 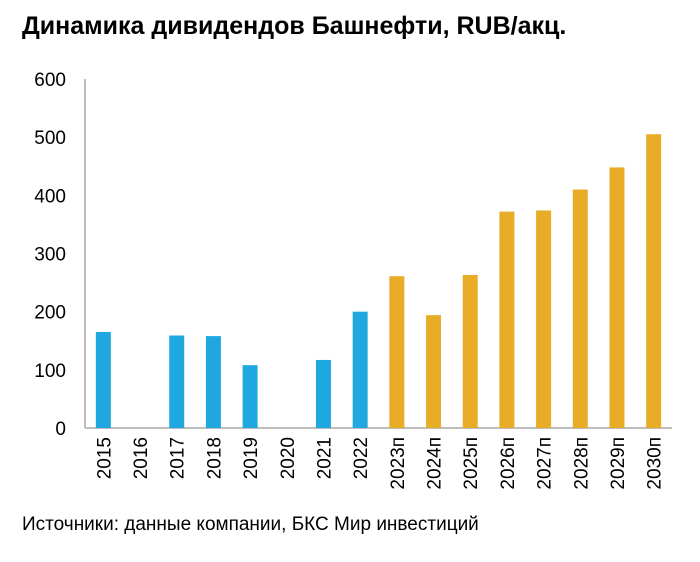 I want to click on bar-2017, so click(x=177, y=381).